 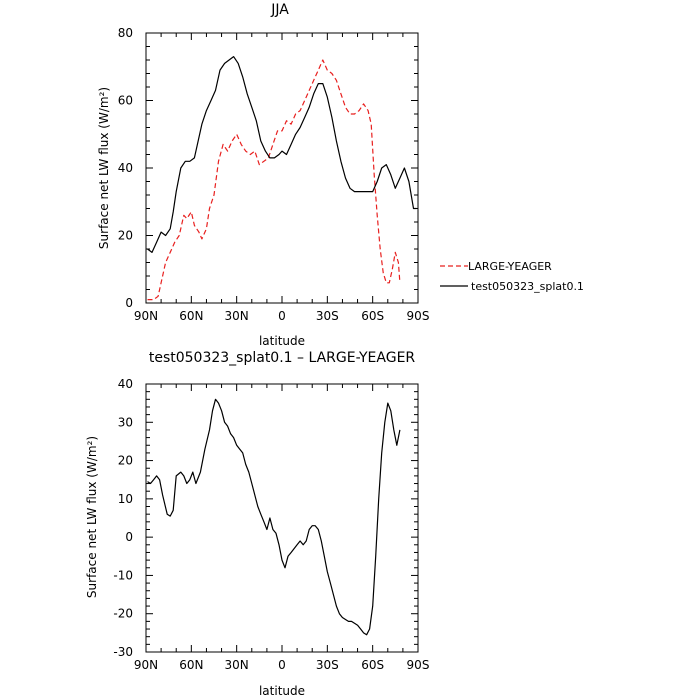 I want to click on series-line-difference, so click(x=274, y=517).